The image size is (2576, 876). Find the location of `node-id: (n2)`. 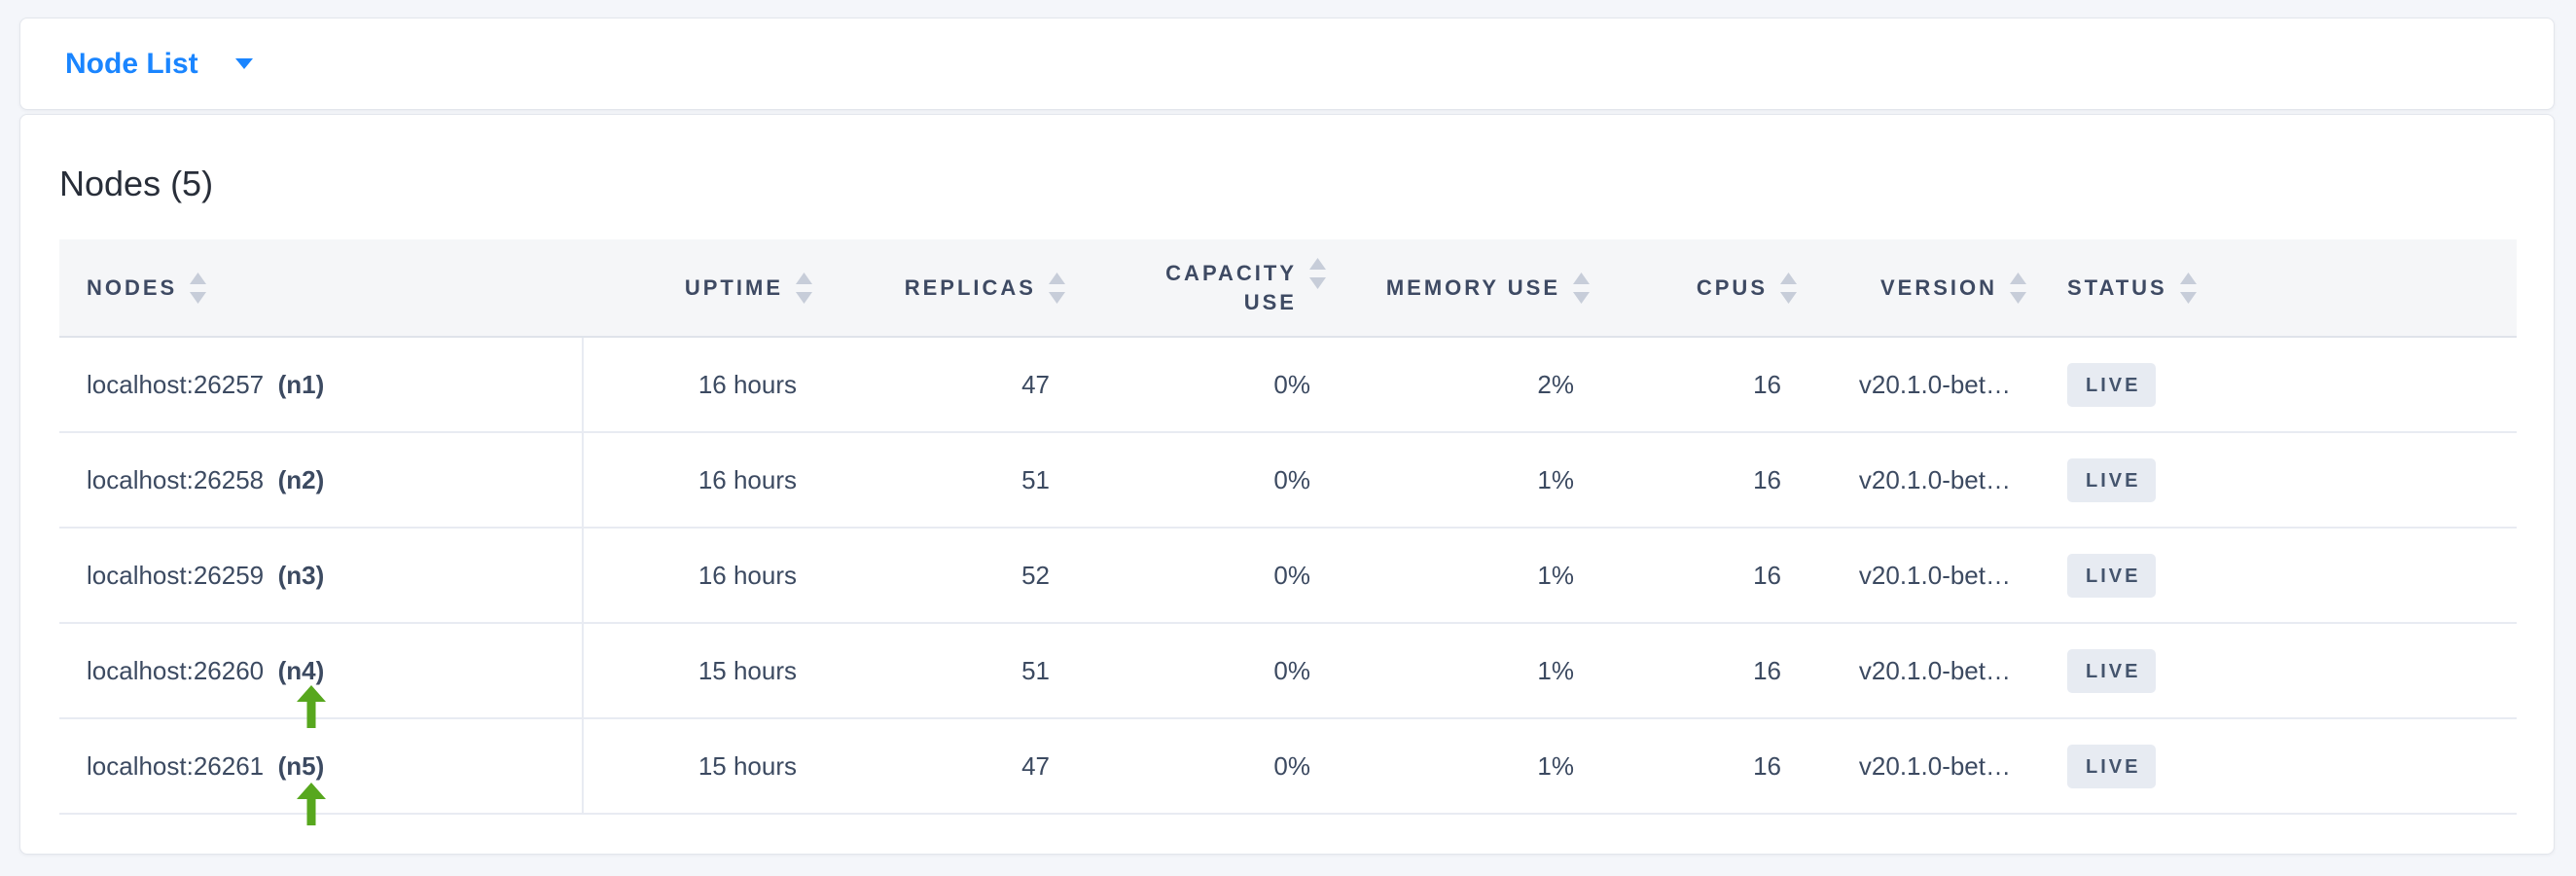

node-id: (n2) is located at coordinates (297, 479).